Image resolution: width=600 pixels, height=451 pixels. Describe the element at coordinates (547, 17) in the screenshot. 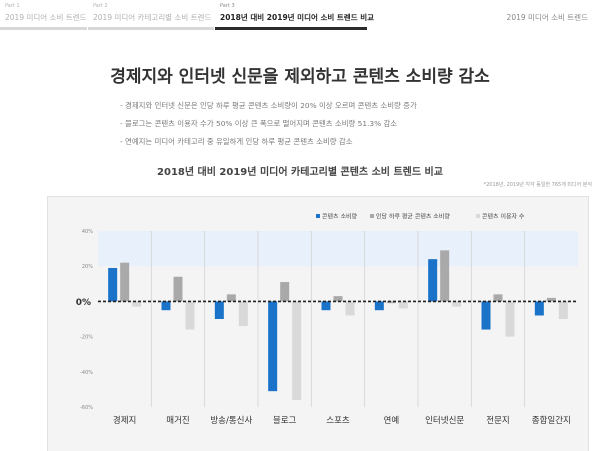

I see `site-title: 2019 미디어 소비 트렌드` at that location.